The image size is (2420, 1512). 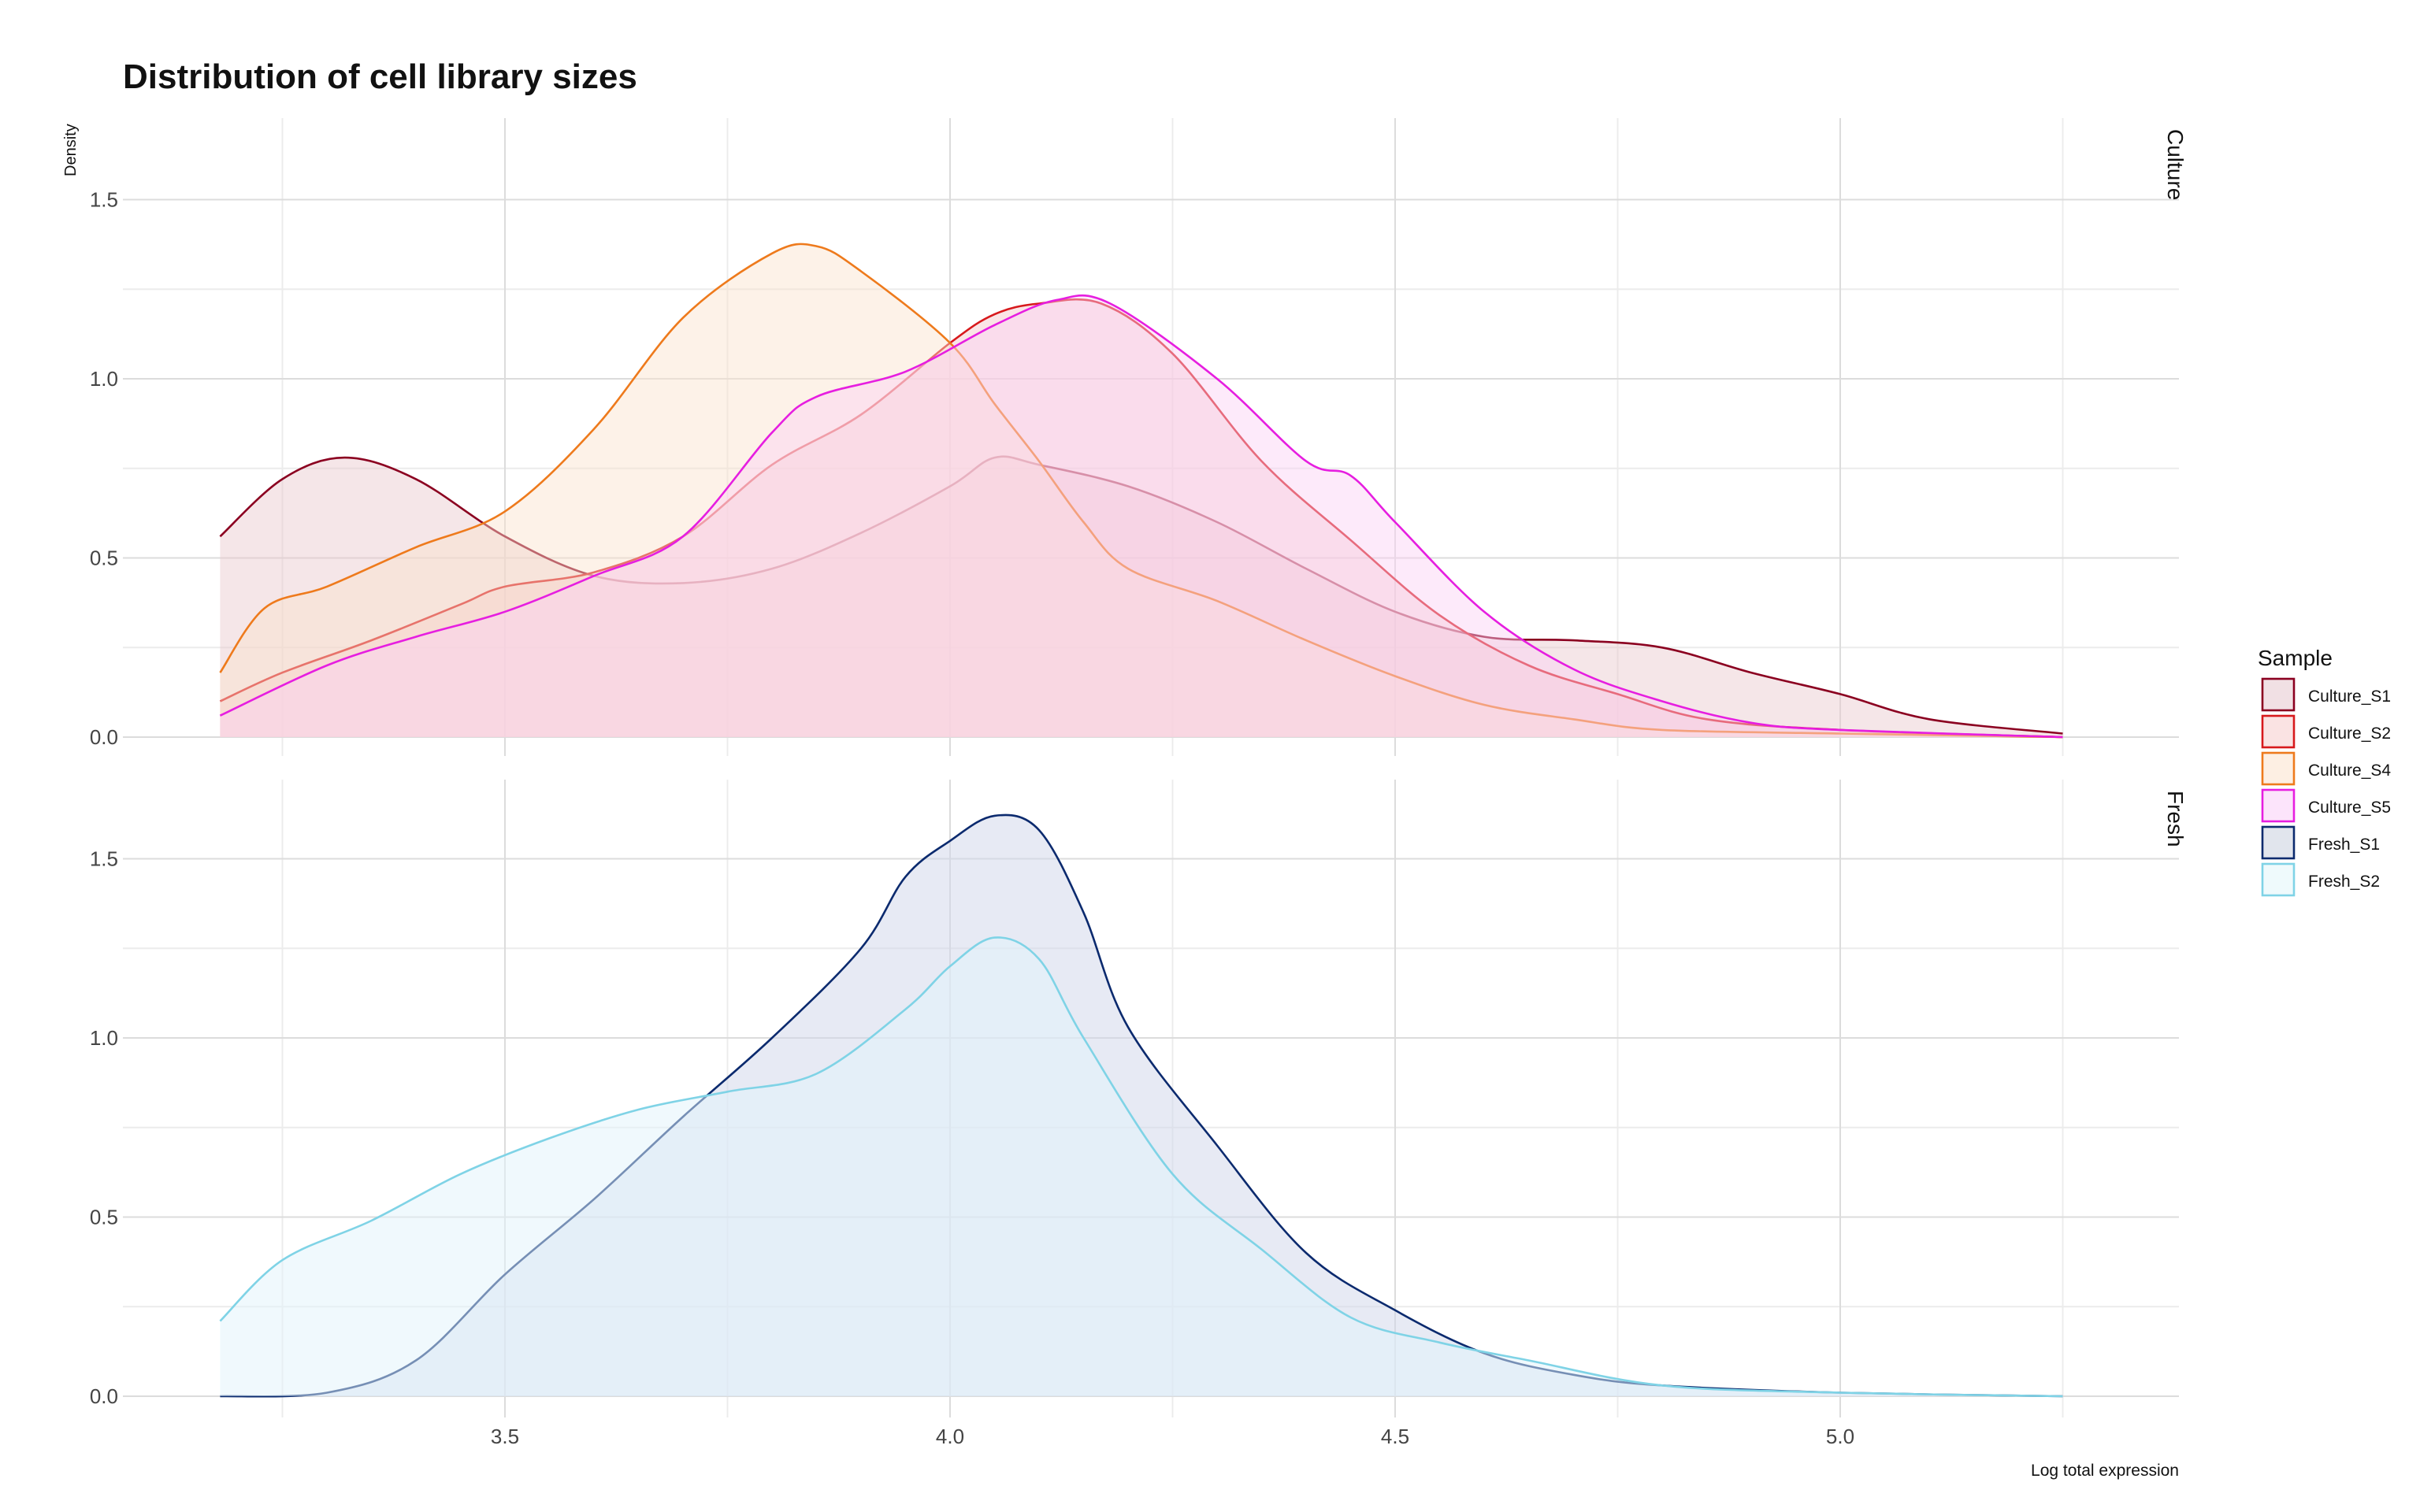 What do you see at coordinates (1840, 1436) in the screenshot?
I see `x-tick-label: 5.0` at bounding box center [1840, 1436].